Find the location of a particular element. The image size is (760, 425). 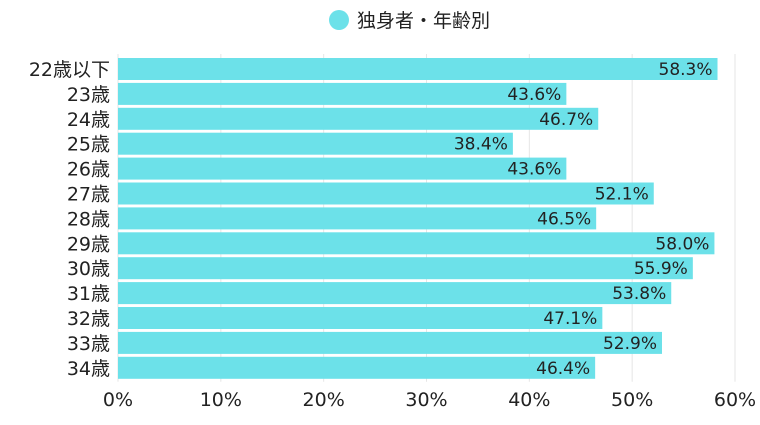

data-label: 58.3% is located at coordinates (686, 70).